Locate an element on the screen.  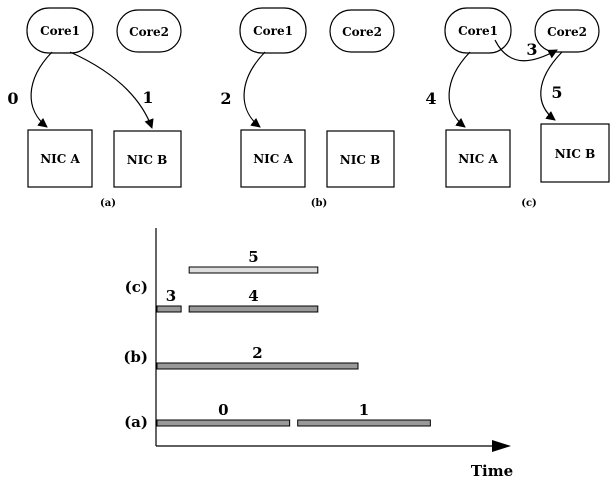
timeline-bar-label-1: 1 is located at coordinates (364, 410).